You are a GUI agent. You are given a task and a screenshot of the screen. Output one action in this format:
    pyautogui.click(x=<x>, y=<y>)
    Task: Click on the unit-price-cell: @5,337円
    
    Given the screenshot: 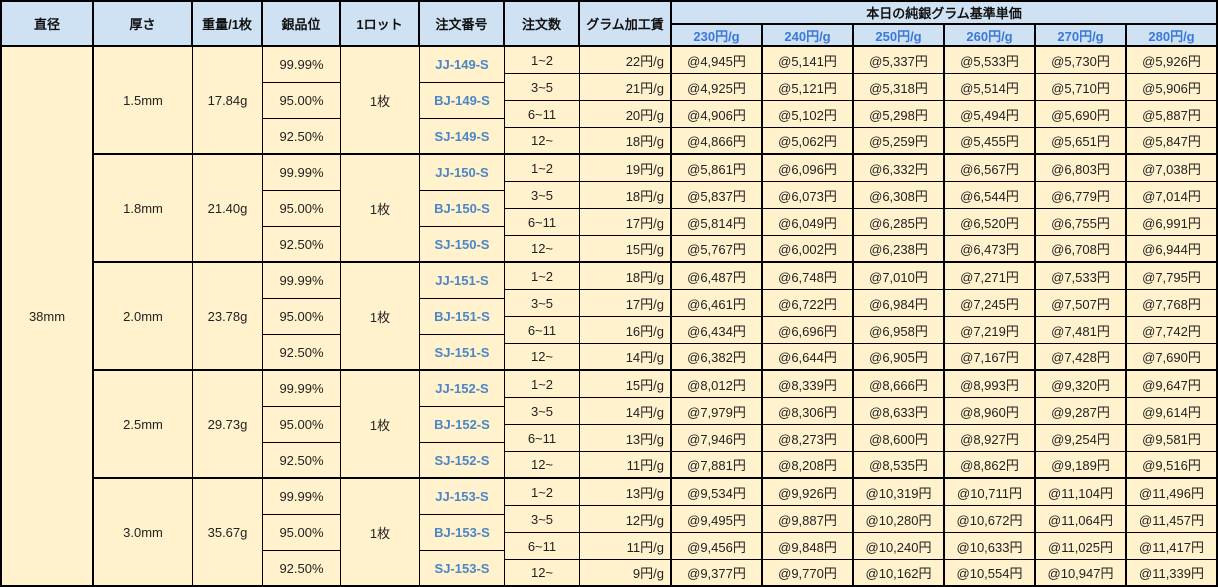 What is the action you would take?
    pyautogui.click(x=899, y=60)
    